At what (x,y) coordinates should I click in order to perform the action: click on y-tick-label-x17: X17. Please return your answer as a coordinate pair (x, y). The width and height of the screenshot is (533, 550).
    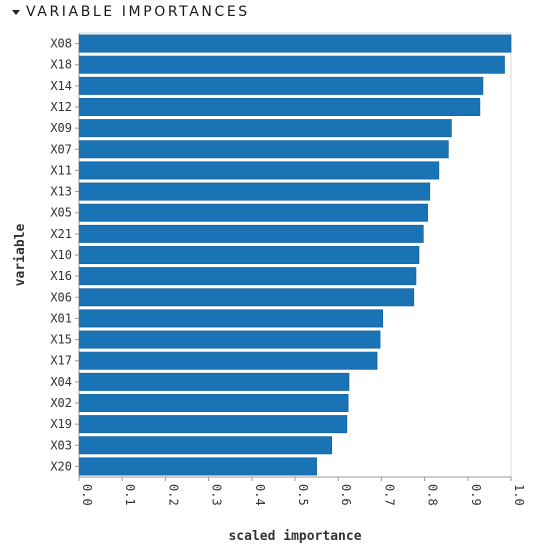
    Looking at the image, I should click on (61, 361).